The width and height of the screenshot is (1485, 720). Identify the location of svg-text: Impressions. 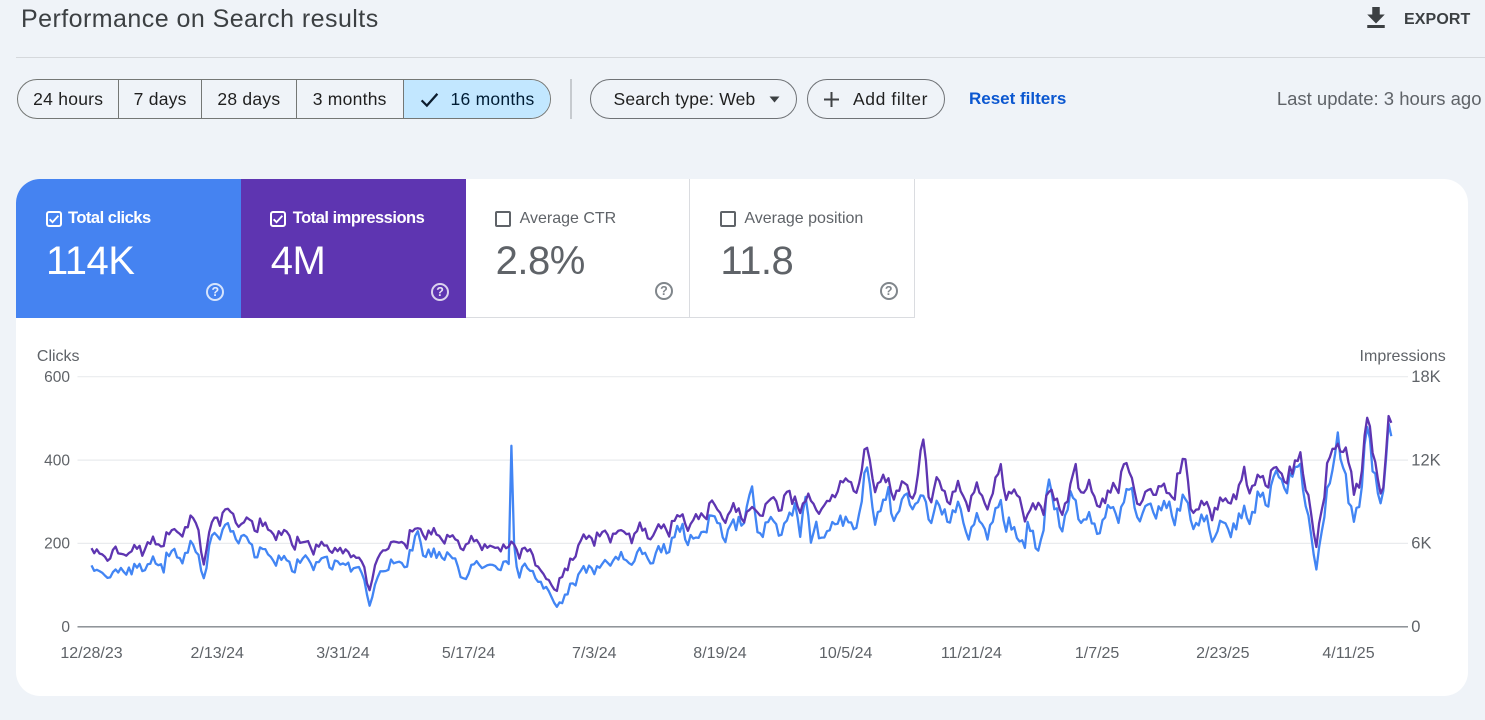
(1403, 356).